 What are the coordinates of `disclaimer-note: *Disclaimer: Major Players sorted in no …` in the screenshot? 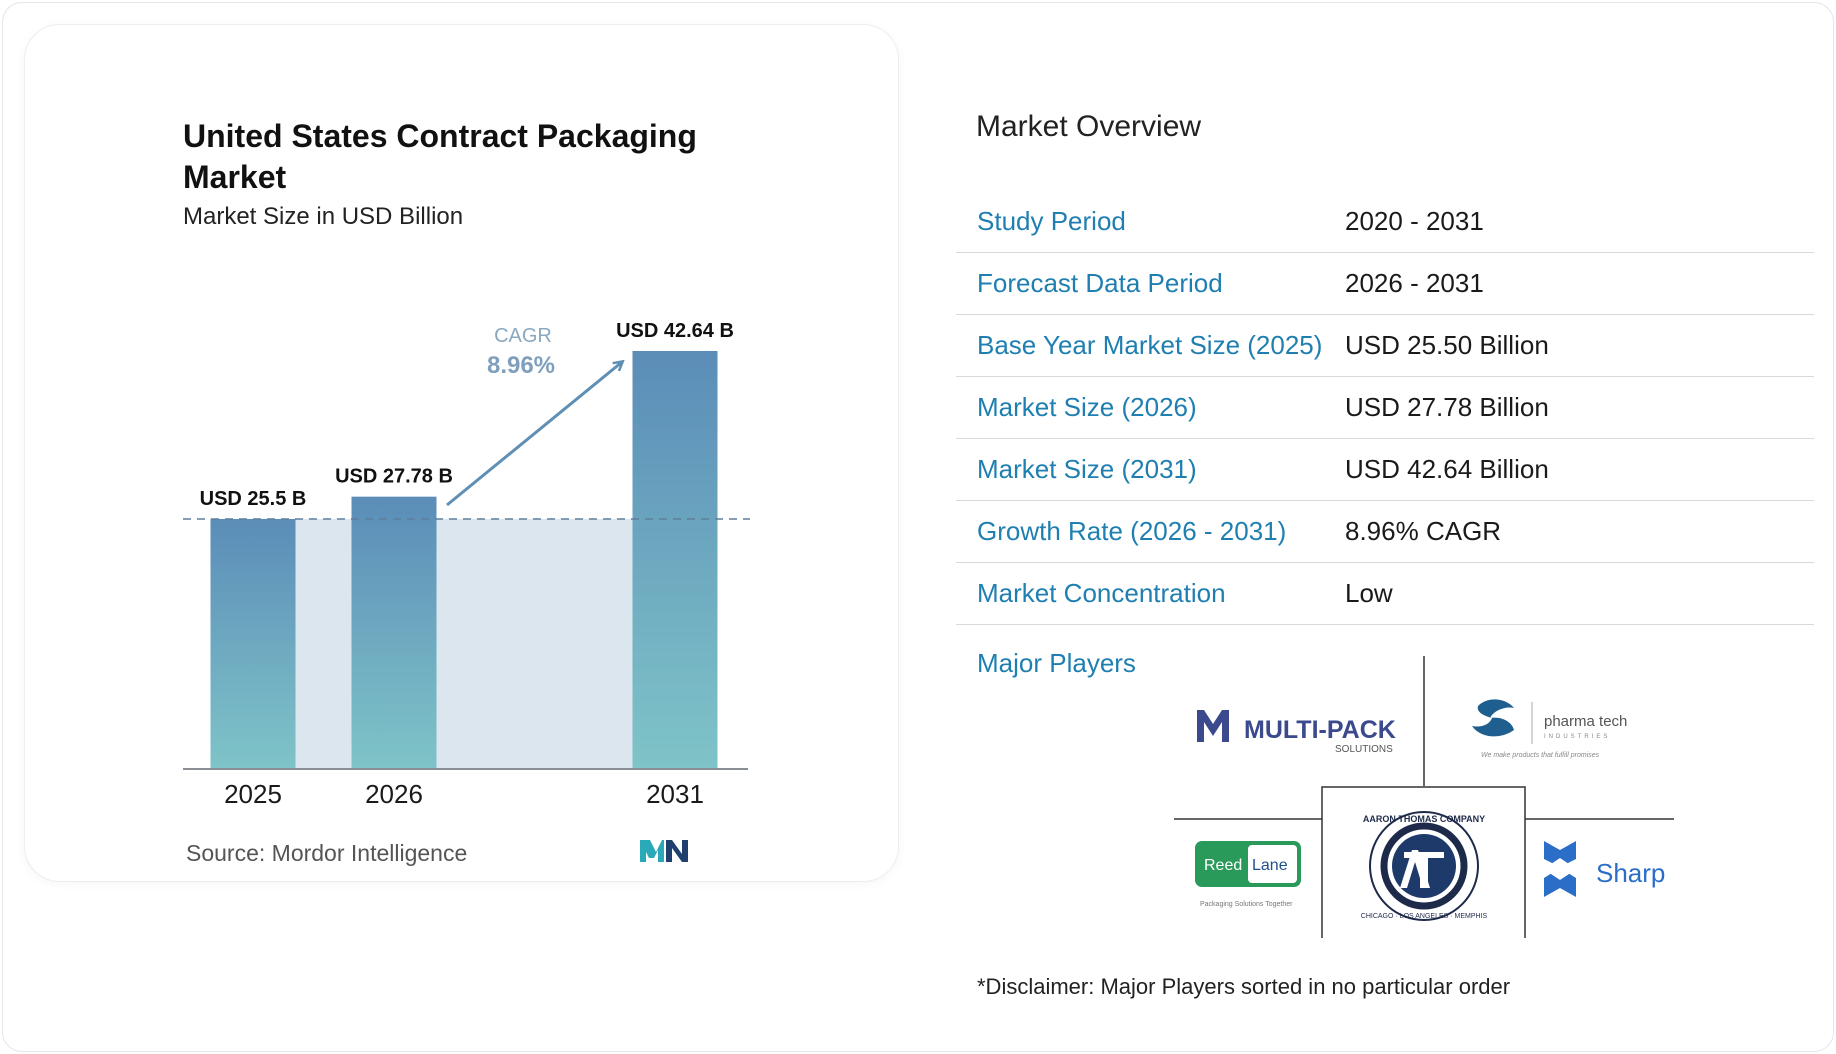 It's located at (1244, 986).